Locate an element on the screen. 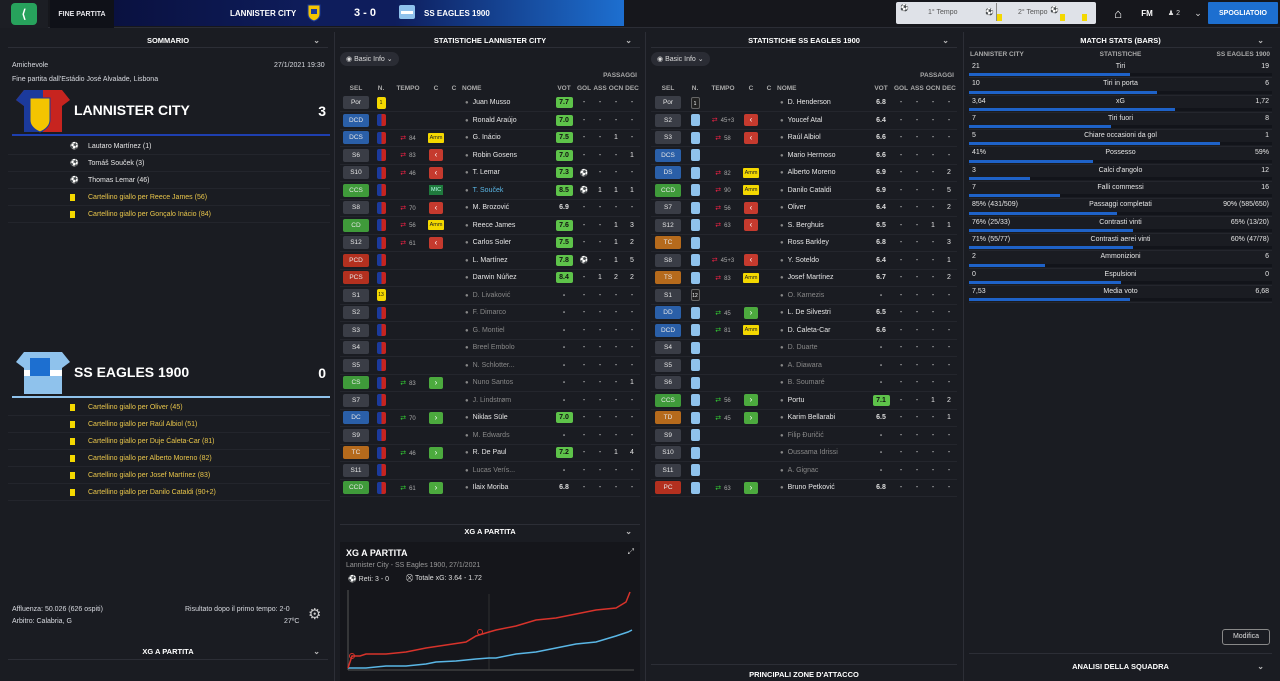 The width and height of the screenshot is (1280, 681). position-badge: S5 is located at coordinates (356, 365).